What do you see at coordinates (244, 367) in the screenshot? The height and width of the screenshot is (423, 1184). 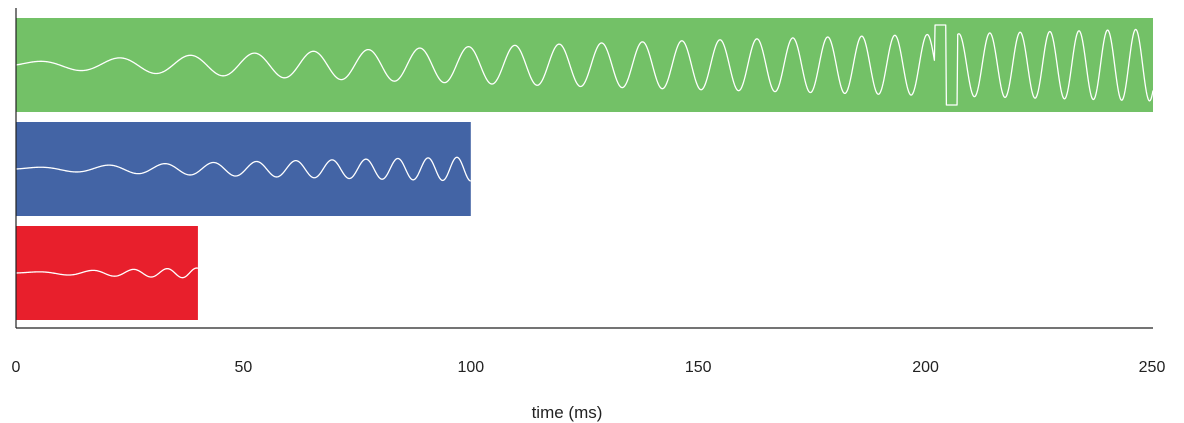 I see `x-tick-label: 50` at bounding box center [244, 367].